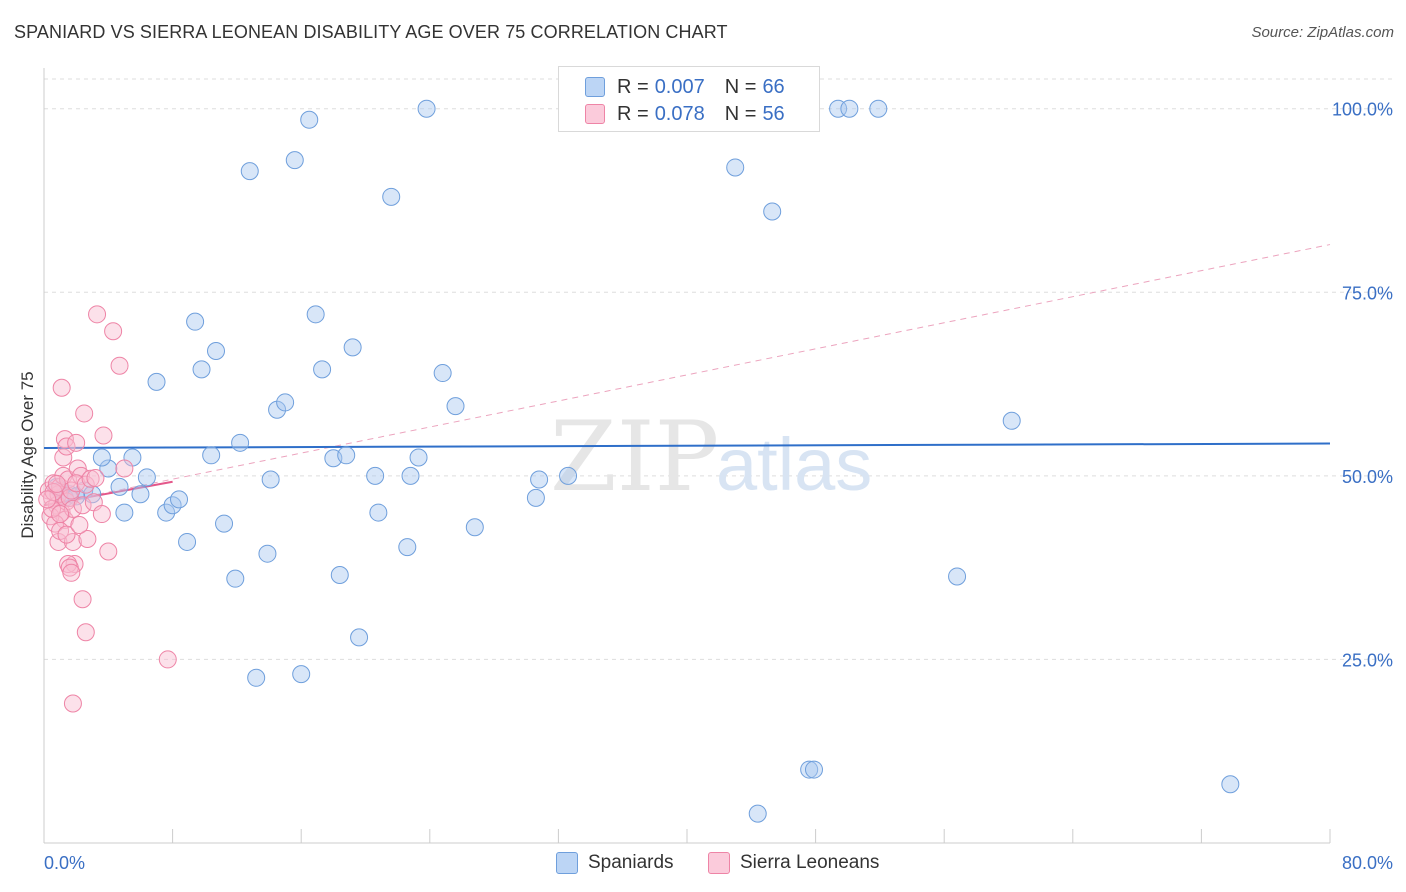 The height and width of the screenshot is (892, 1406). I want to click on correlation-legend: R = 0.007 N = 66 R = 0.078 N = 56, so click(689, 99).